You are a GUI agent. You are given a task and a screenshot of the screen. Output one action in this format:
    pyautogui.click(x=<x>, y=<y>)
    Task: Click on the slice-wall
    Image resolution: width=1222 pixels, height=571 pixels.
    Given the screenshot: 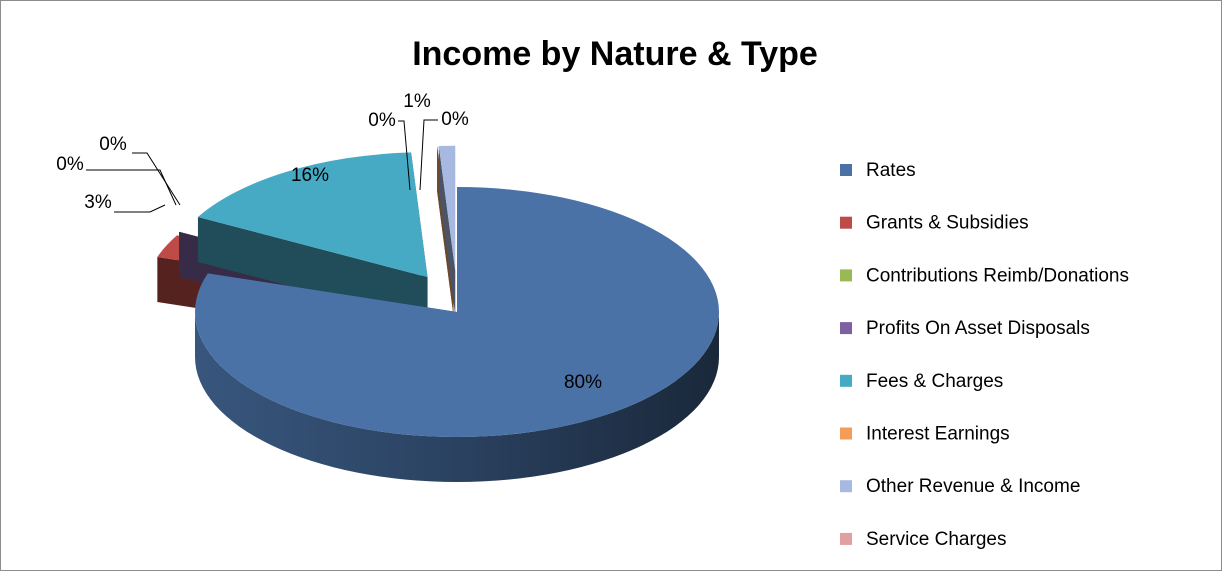 What is the action you would take?
    pyautogui.click(x=457, y=397)
    